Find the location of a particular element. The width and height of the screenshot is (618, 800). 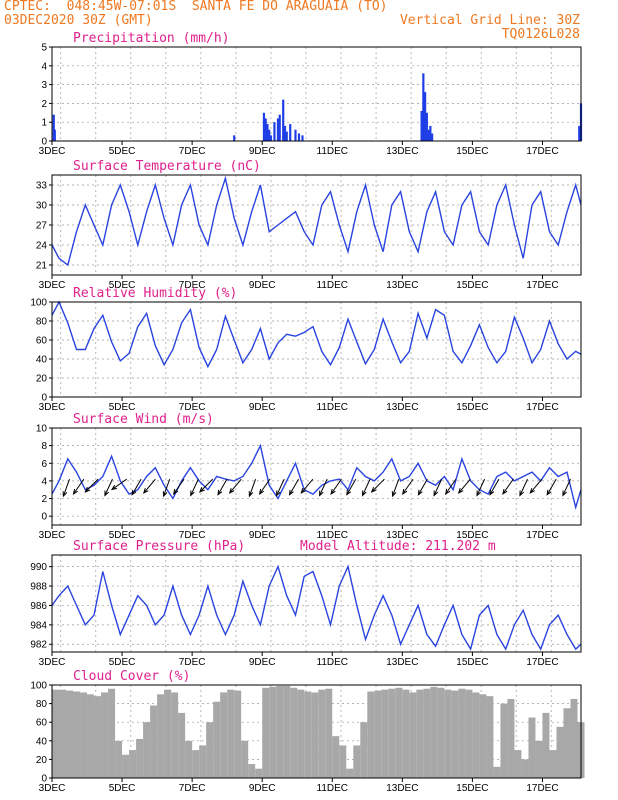

panel-3-xtick-label: 5DEC is located at coordinates (122, 407).